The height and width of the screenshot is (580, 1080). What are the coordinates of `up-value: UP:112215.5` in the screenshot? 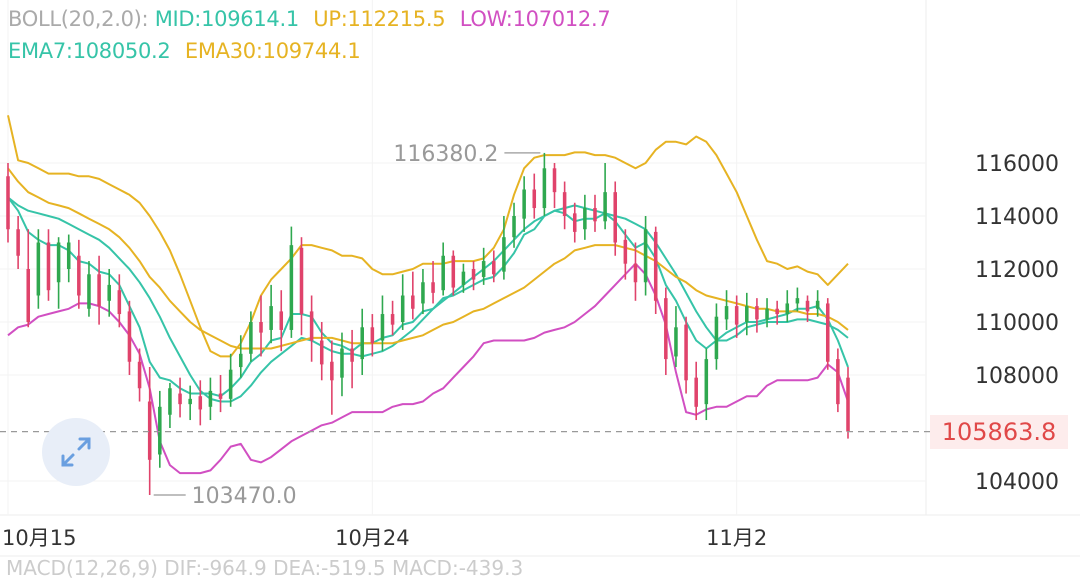 It's located at (379, 19).